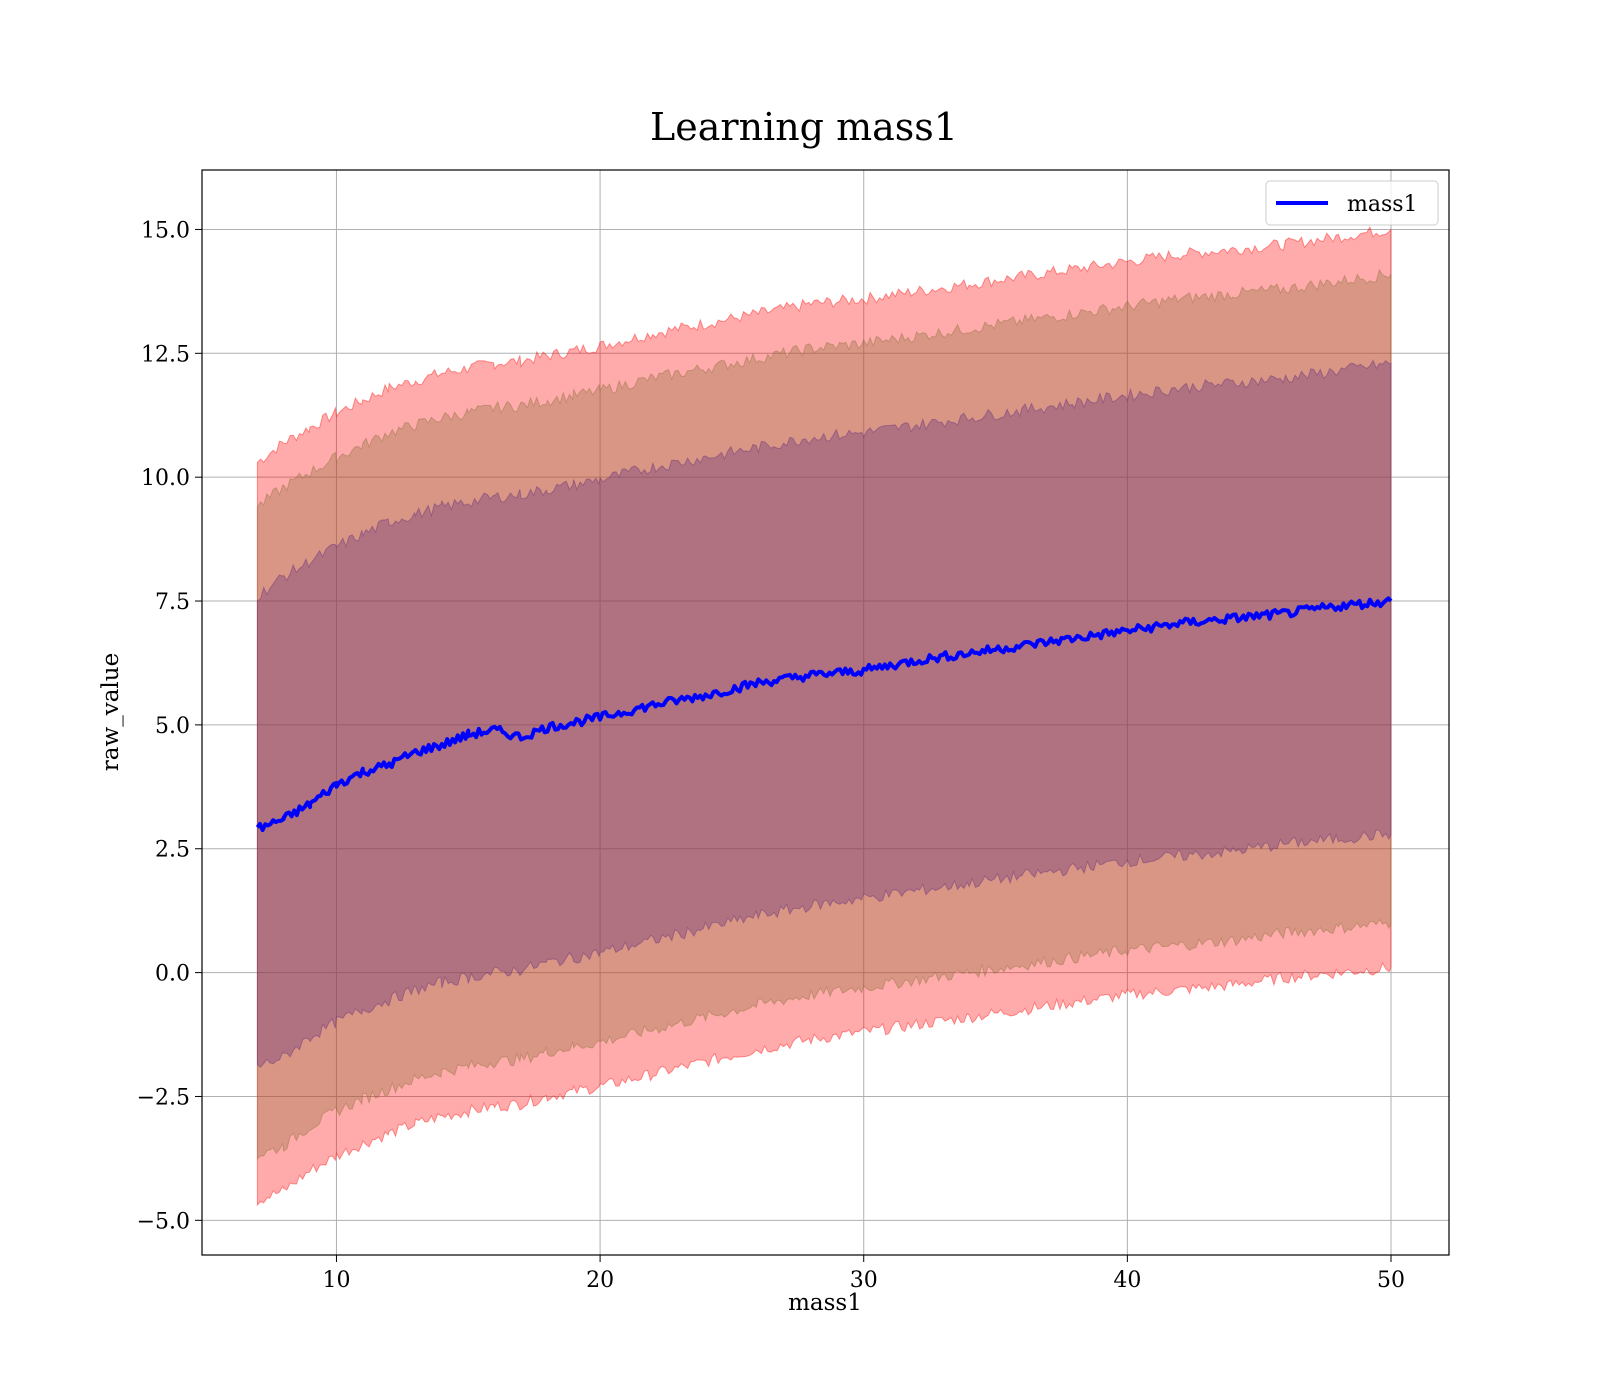  What do you see at coordinates (864, 1280) in the screenshot?
I see `x-tick-label: 30` at bounding box center [864, 1280].